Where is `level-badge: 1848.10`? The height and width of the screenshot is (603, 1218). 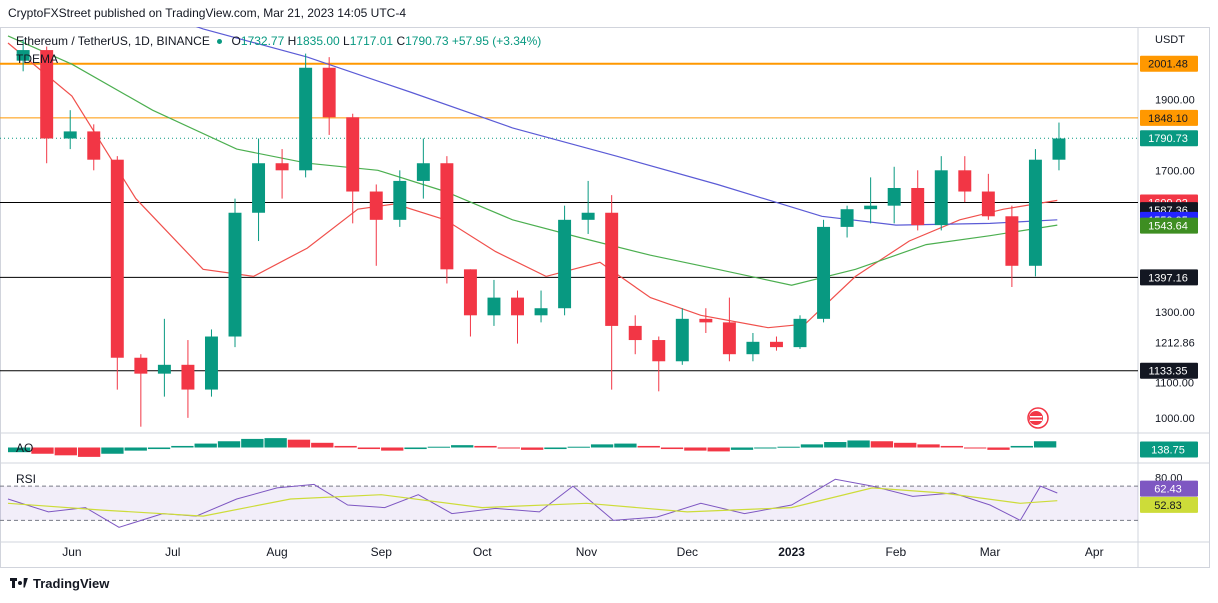 level-badge: 1848.10 is located at coordinates (1169, 117).